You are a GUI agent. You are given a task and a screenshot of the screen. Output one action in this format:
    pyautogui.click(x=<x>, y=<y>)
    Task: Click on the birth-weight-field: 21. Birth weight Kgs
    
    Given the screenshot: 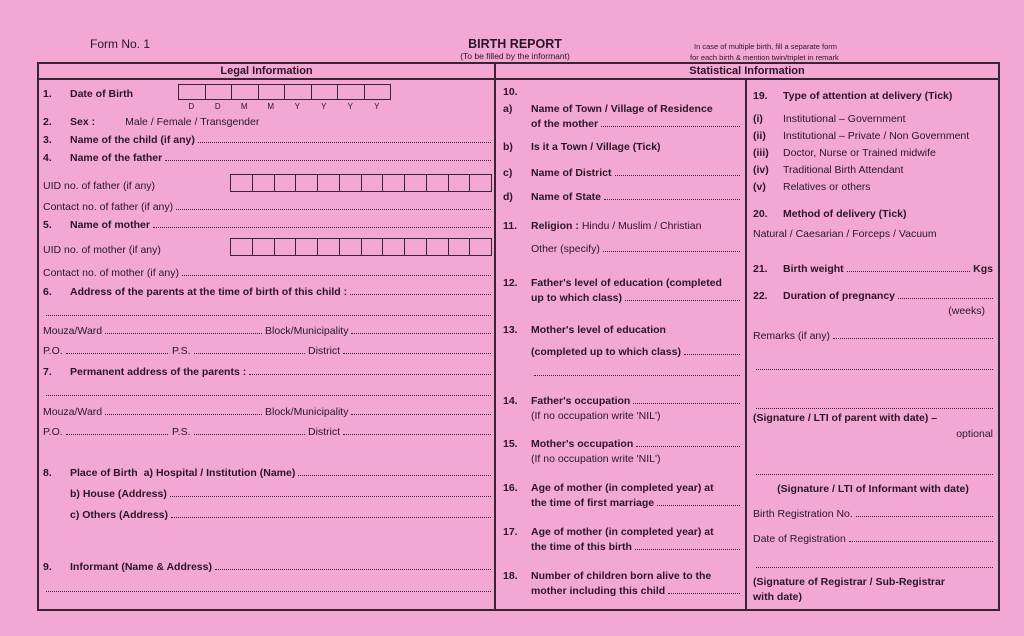 What is the action you would take?
    pyautogui.click(x=873, y=268)
    